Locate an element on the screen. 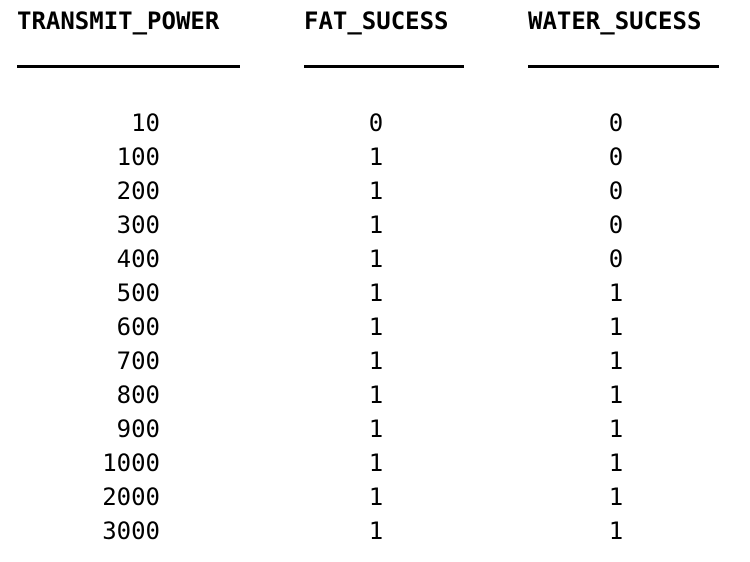 The image size is (750, 562). header-underline-water-sucess is located at coordinates (623, 66).